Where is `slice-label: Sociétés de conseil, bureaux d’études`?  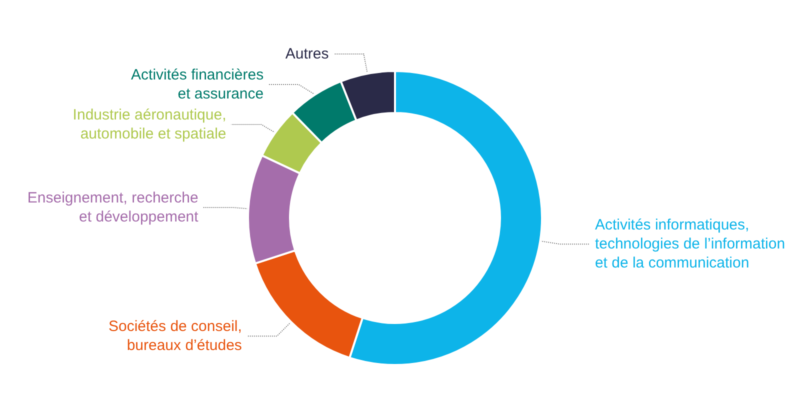 slice-label: Sociétés de conseil, bureaux d’études is located at coordinates (175, 336).